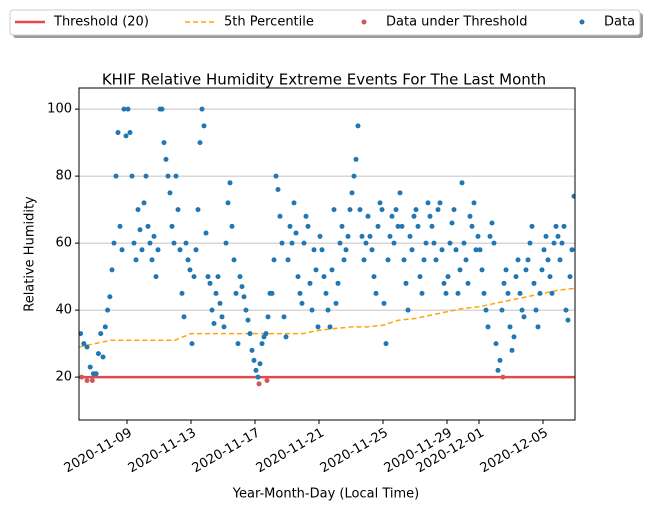 This screenshot has height=512, width=653. Describe the element at coordinates (98, 451) in the screenshot. I see `x-tick-label: 2020-11-09` at that location.